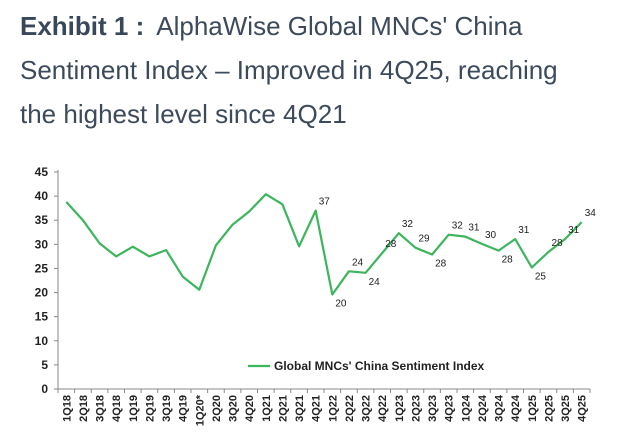 This screenshot has width=640, height=442. Describe the element at coordinates (383, 408) in the screenshot. I see `x-tick-label: 4Q22` at that location.